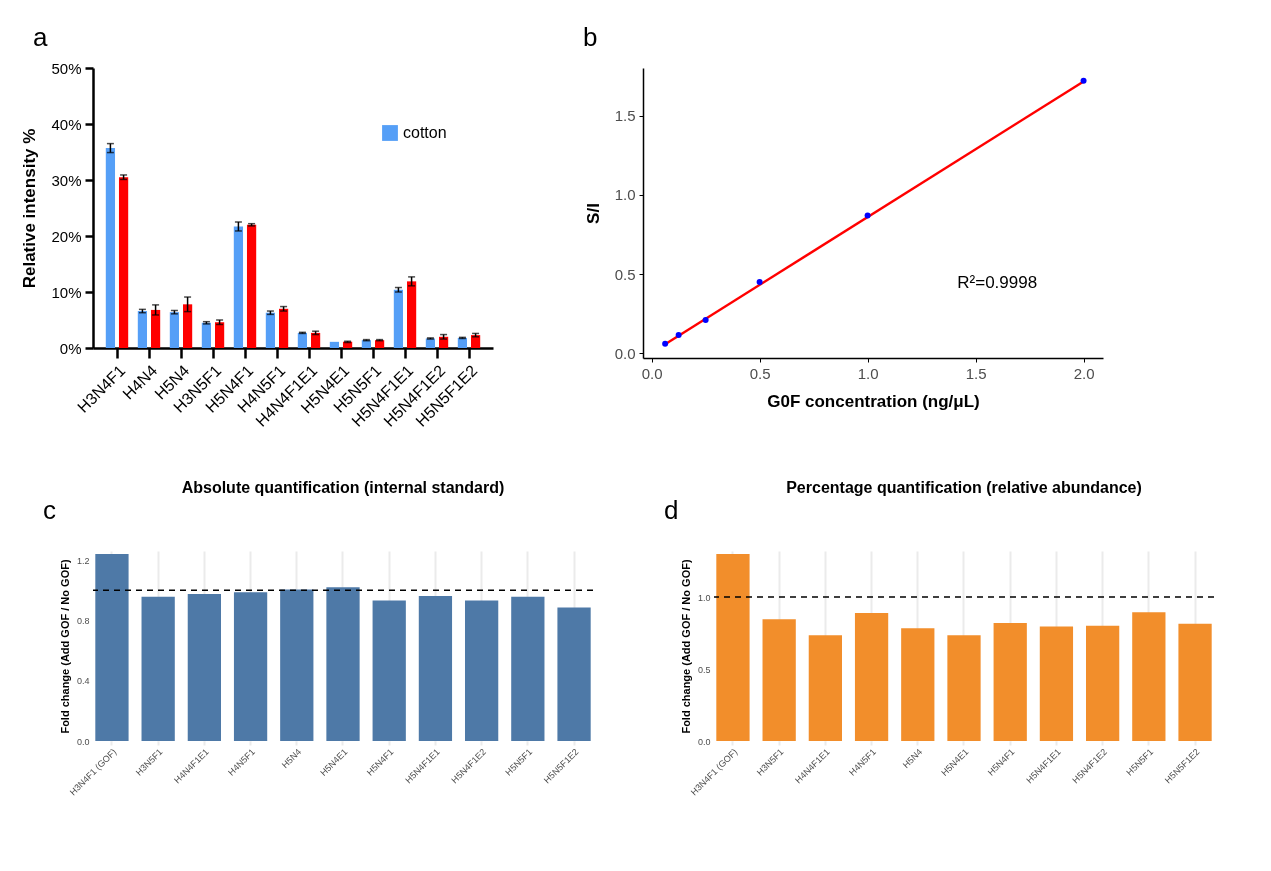 The height and width of the screenshot is (871, 1271). What do you see at coordinates (66, 124) in the screenshot?
I see `y-tick-label: 40%` at bounding box center [66, 124].